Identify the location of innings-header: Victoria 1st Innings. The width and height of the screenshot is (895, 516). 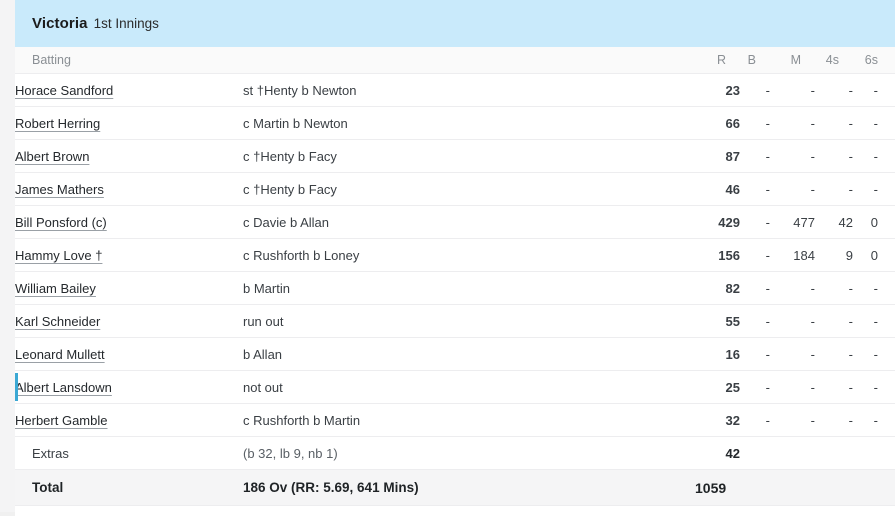
(455, 23).